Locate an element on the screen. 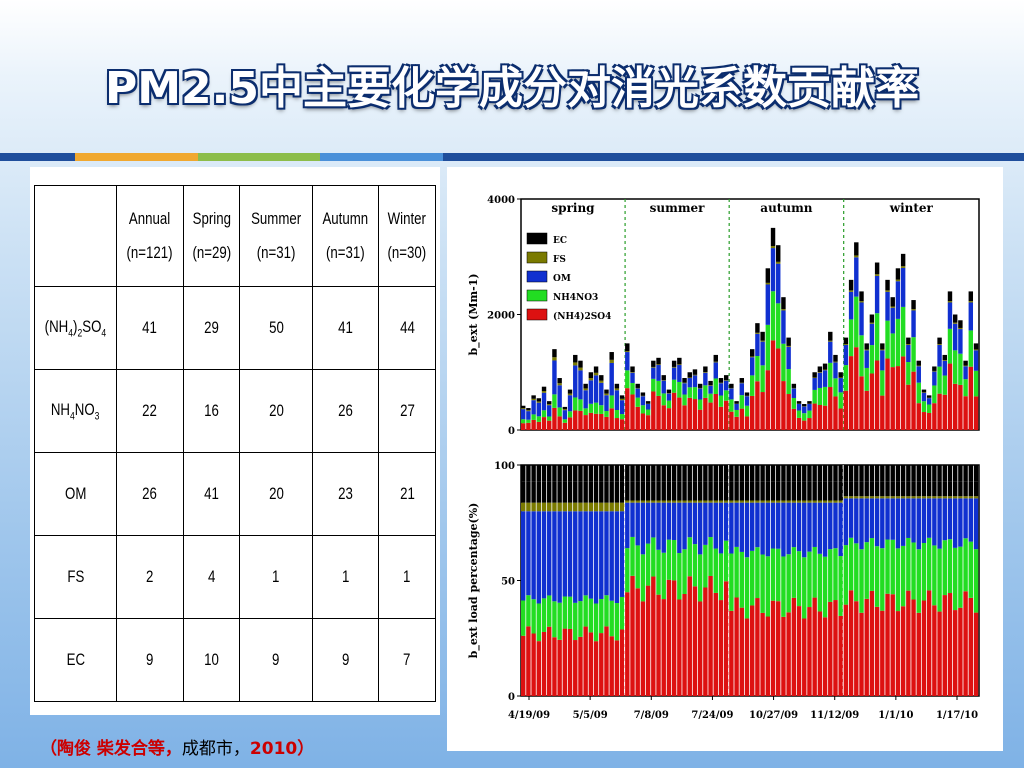 This screenshot has width=1024, height=768. bottom-y-axis-label: b_ext load percentage(%) is located at coordinates (474, 581).